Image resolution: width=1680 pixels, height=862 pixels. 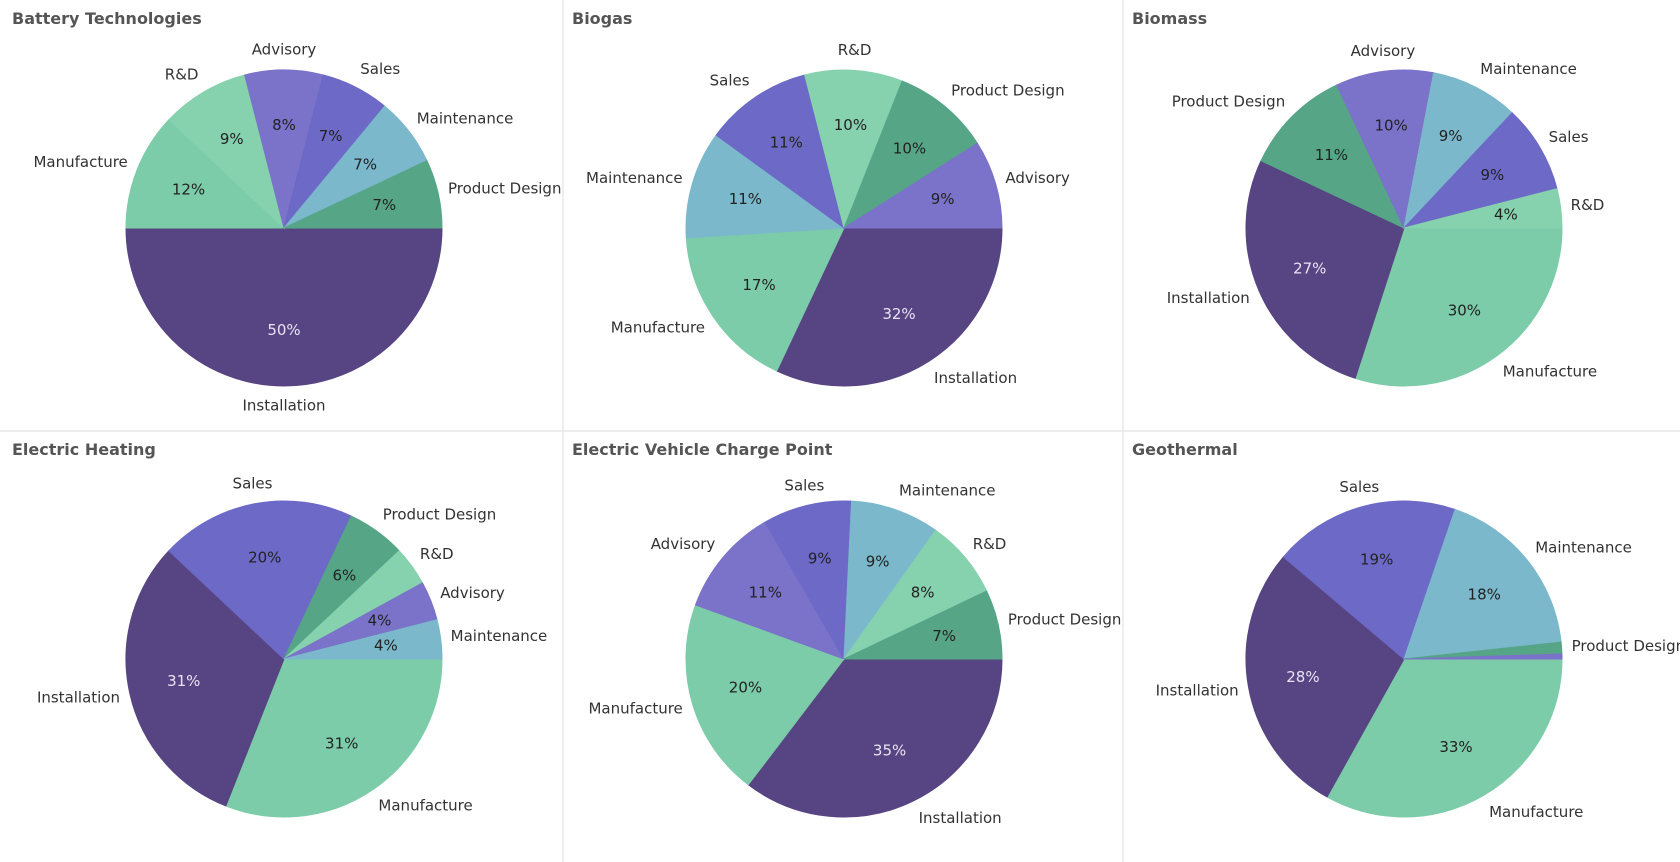 What do you see at coordinates (1464, 311) in the screenshot?
I see `value-label: 30%` at bounding box center [1464, 311].